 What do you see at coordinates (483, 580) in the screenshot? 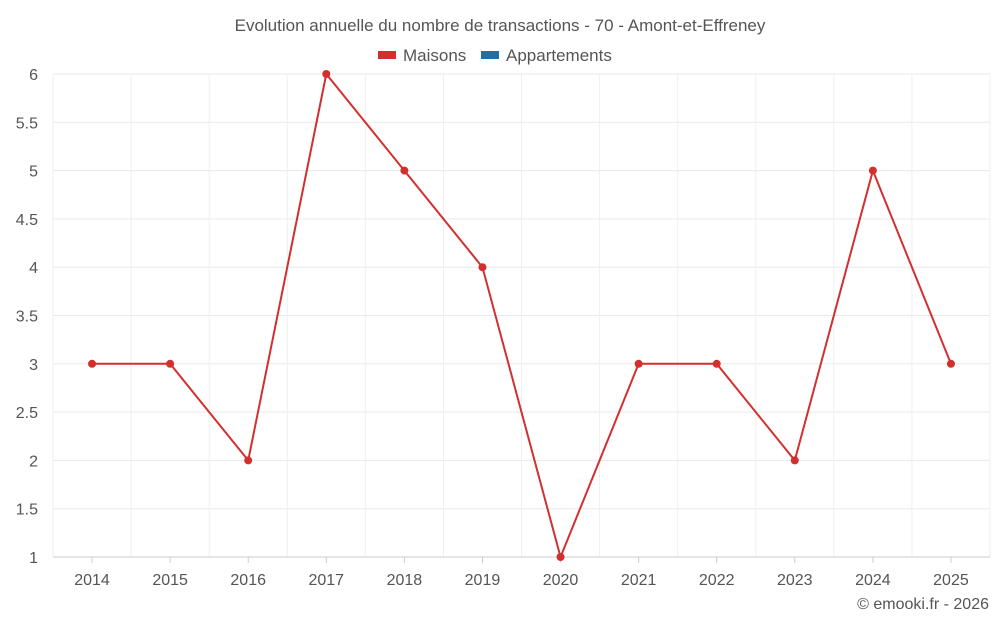
I see `x-tick-label: 2019` at bounding box center [483, 580].